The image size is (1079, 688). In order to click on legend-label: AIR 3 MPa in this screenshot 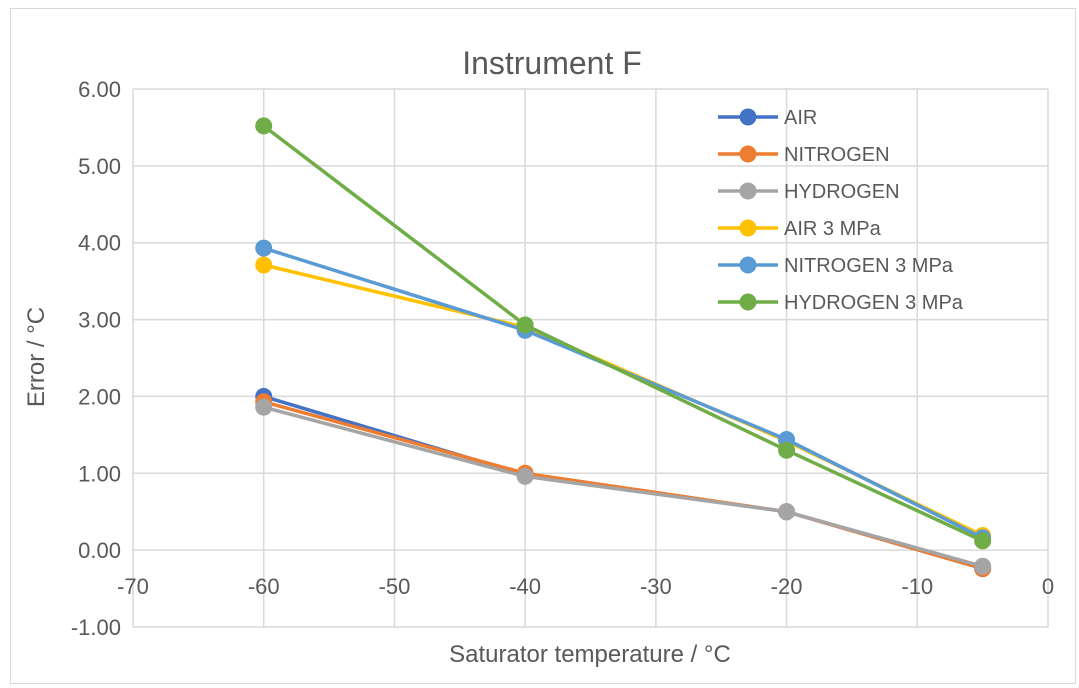, I will do `click(833, 229)`.